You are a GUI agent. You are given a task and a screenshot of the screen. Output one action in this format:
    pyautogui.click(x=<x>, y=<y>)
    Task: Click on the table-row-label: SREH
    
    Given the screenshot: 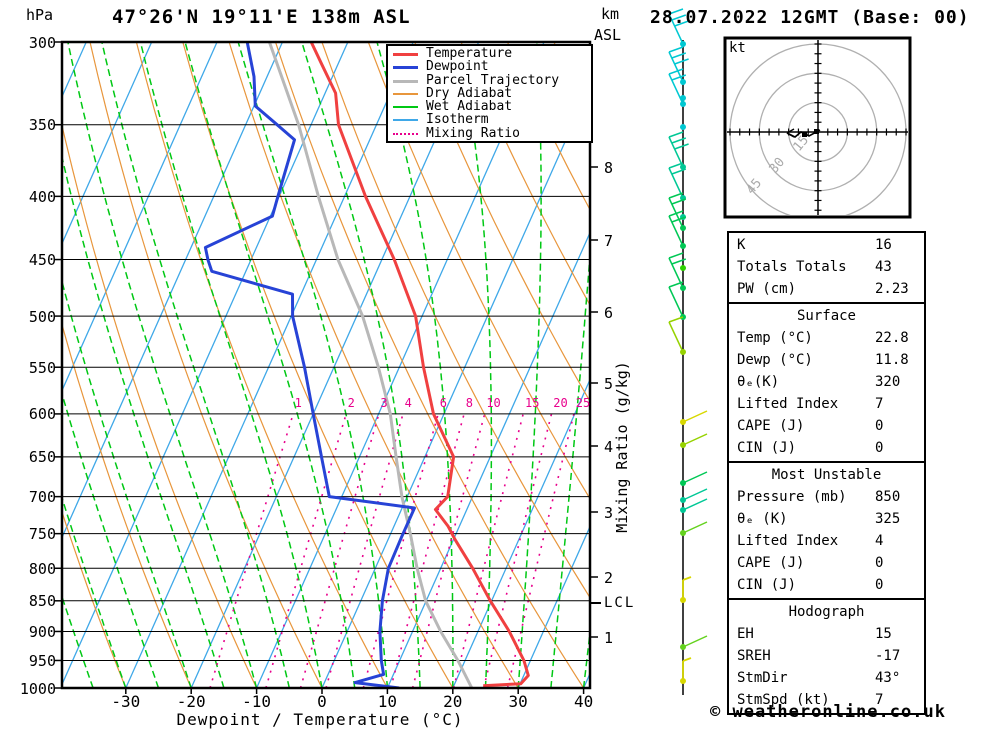 What is the action you would take?
    pyautogui.click(x=754, y=656)
    